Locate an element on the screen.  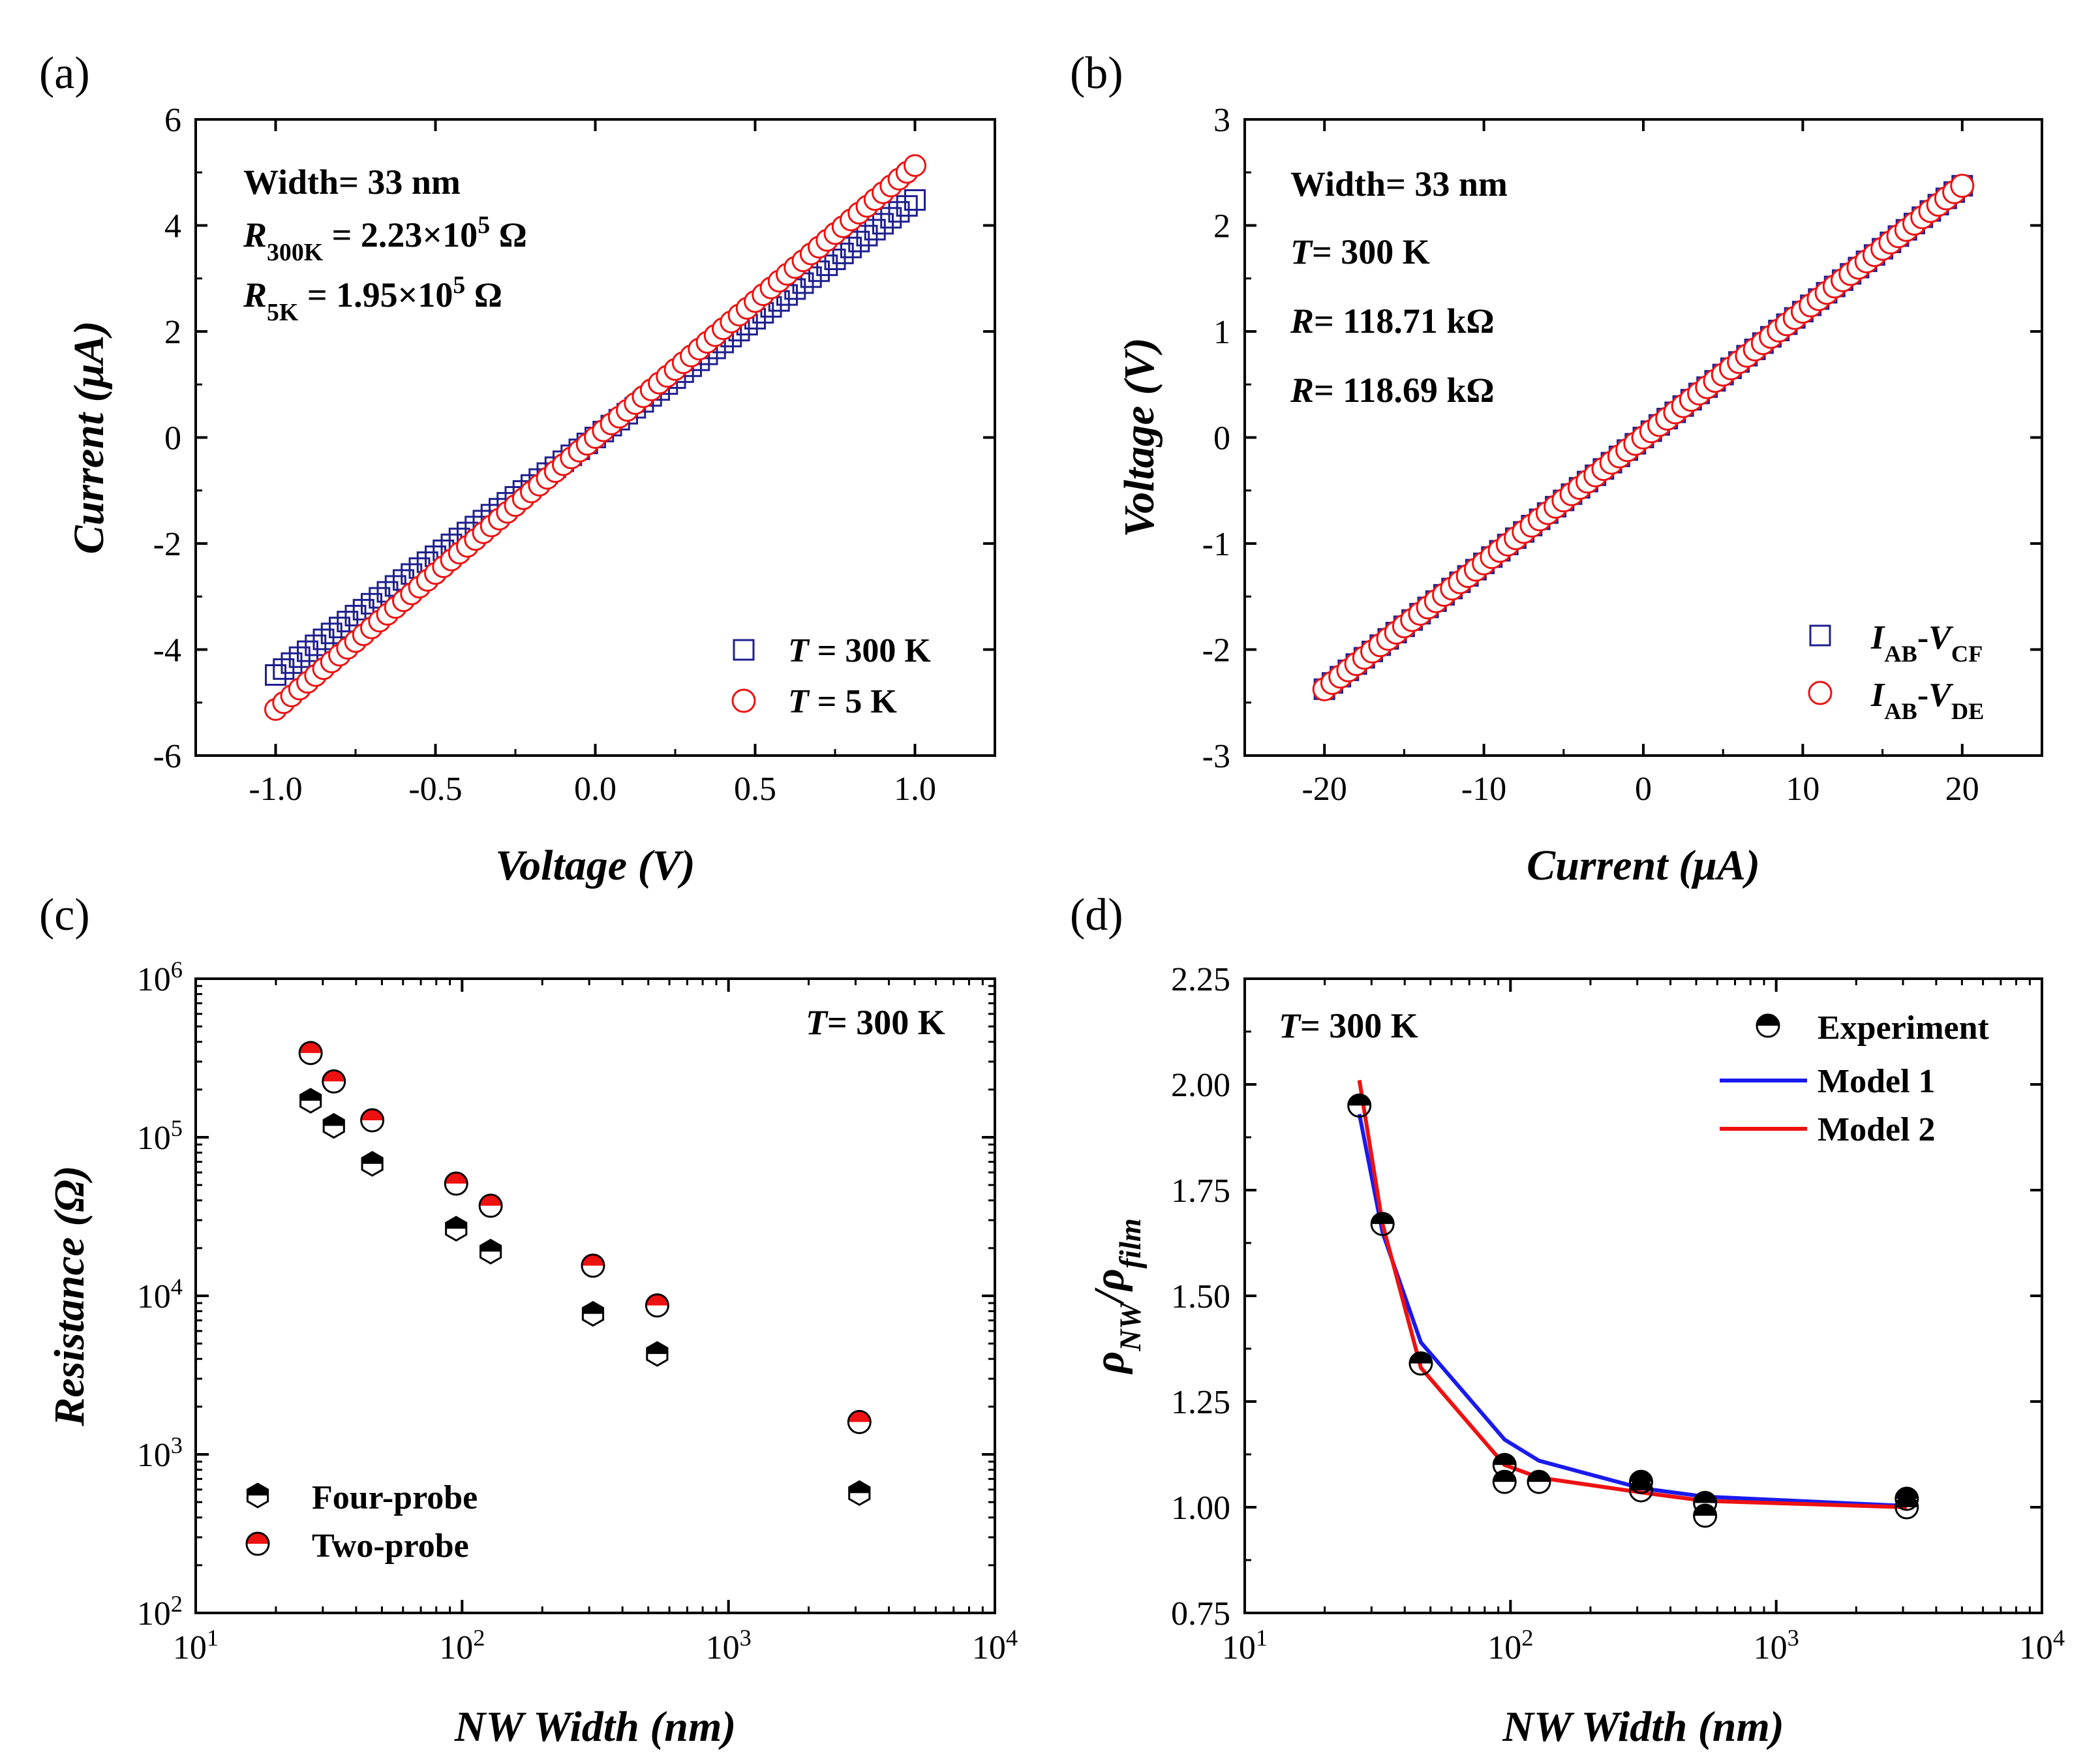
x-tick-label: 10¹ is located at coordinates (1245, 1646).